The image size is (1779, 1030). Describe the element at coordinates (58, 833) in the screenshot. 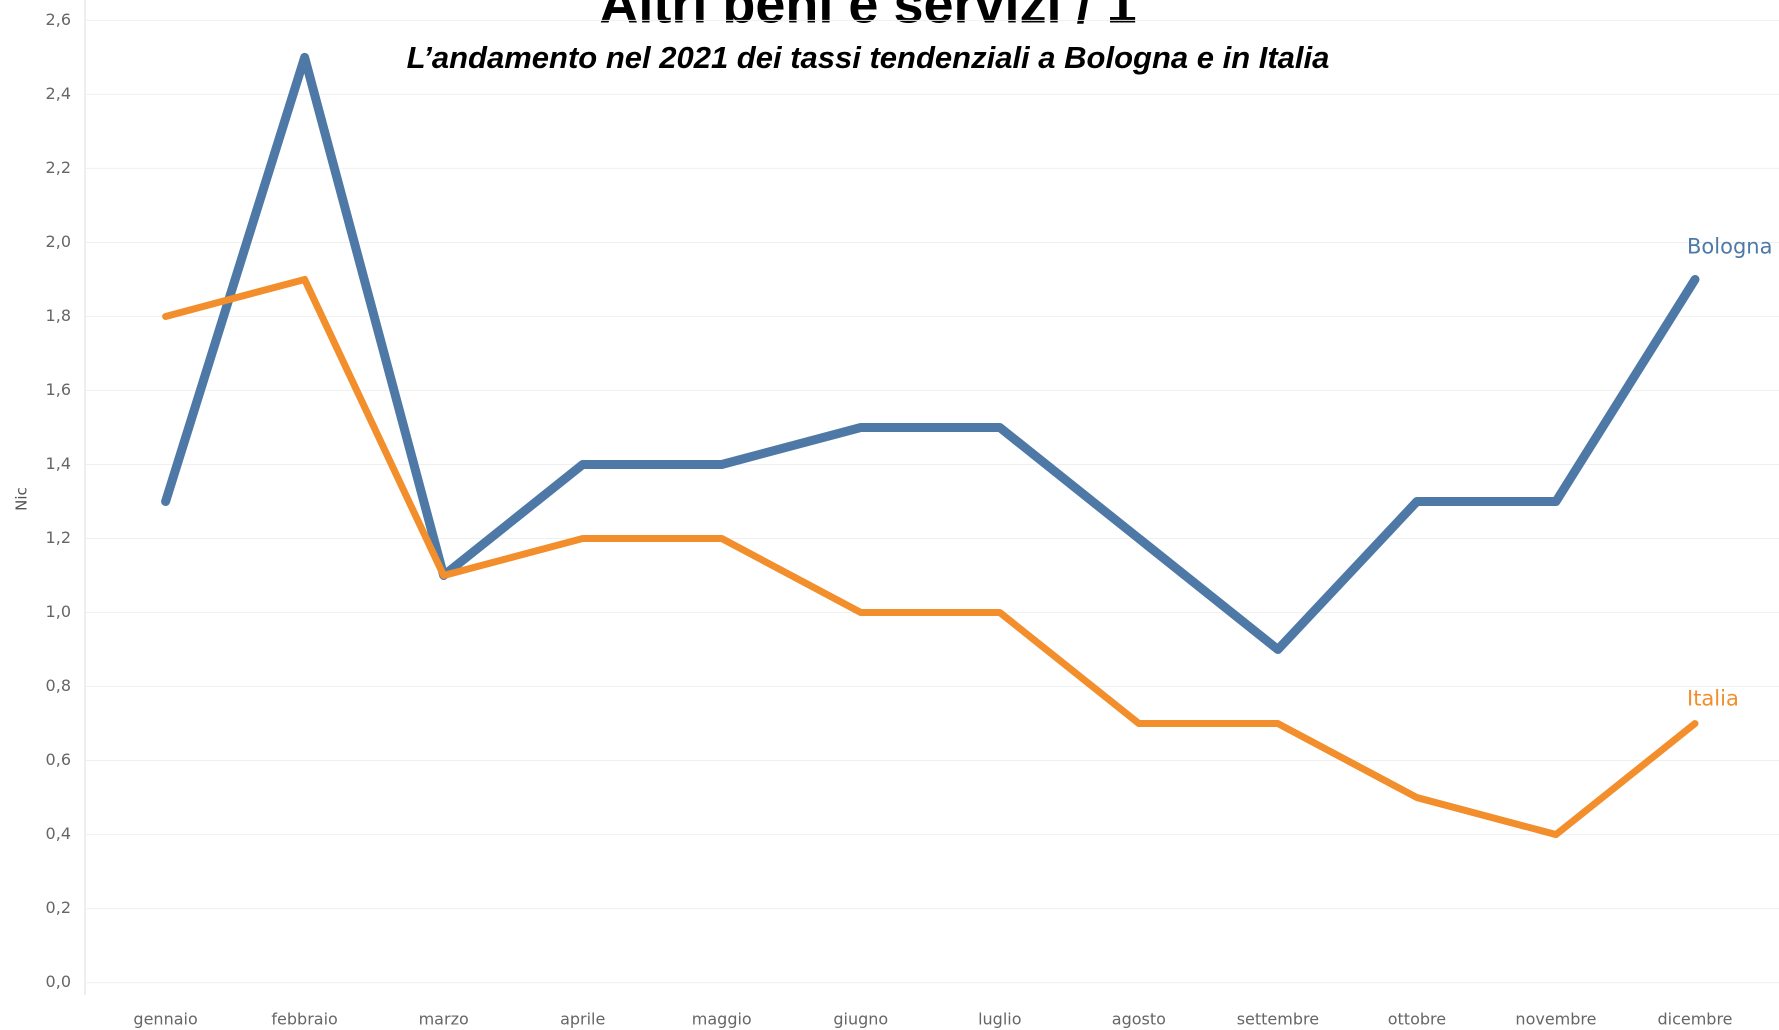

I see `y-tick-label: 0,4` at that location.